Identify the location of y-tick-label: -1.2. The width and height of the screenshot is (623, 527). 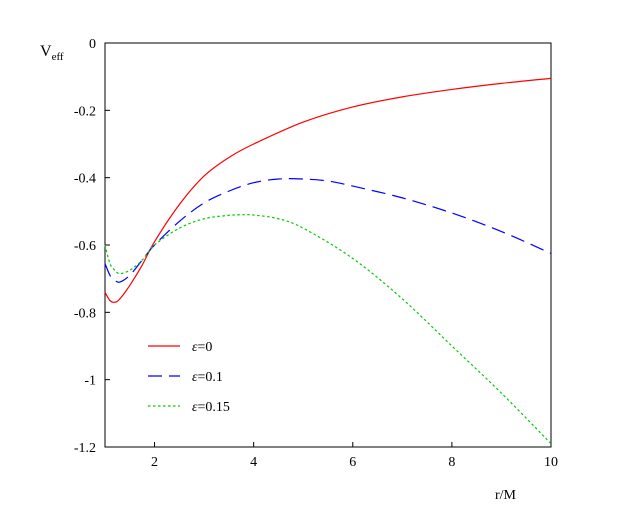
(85, 448).